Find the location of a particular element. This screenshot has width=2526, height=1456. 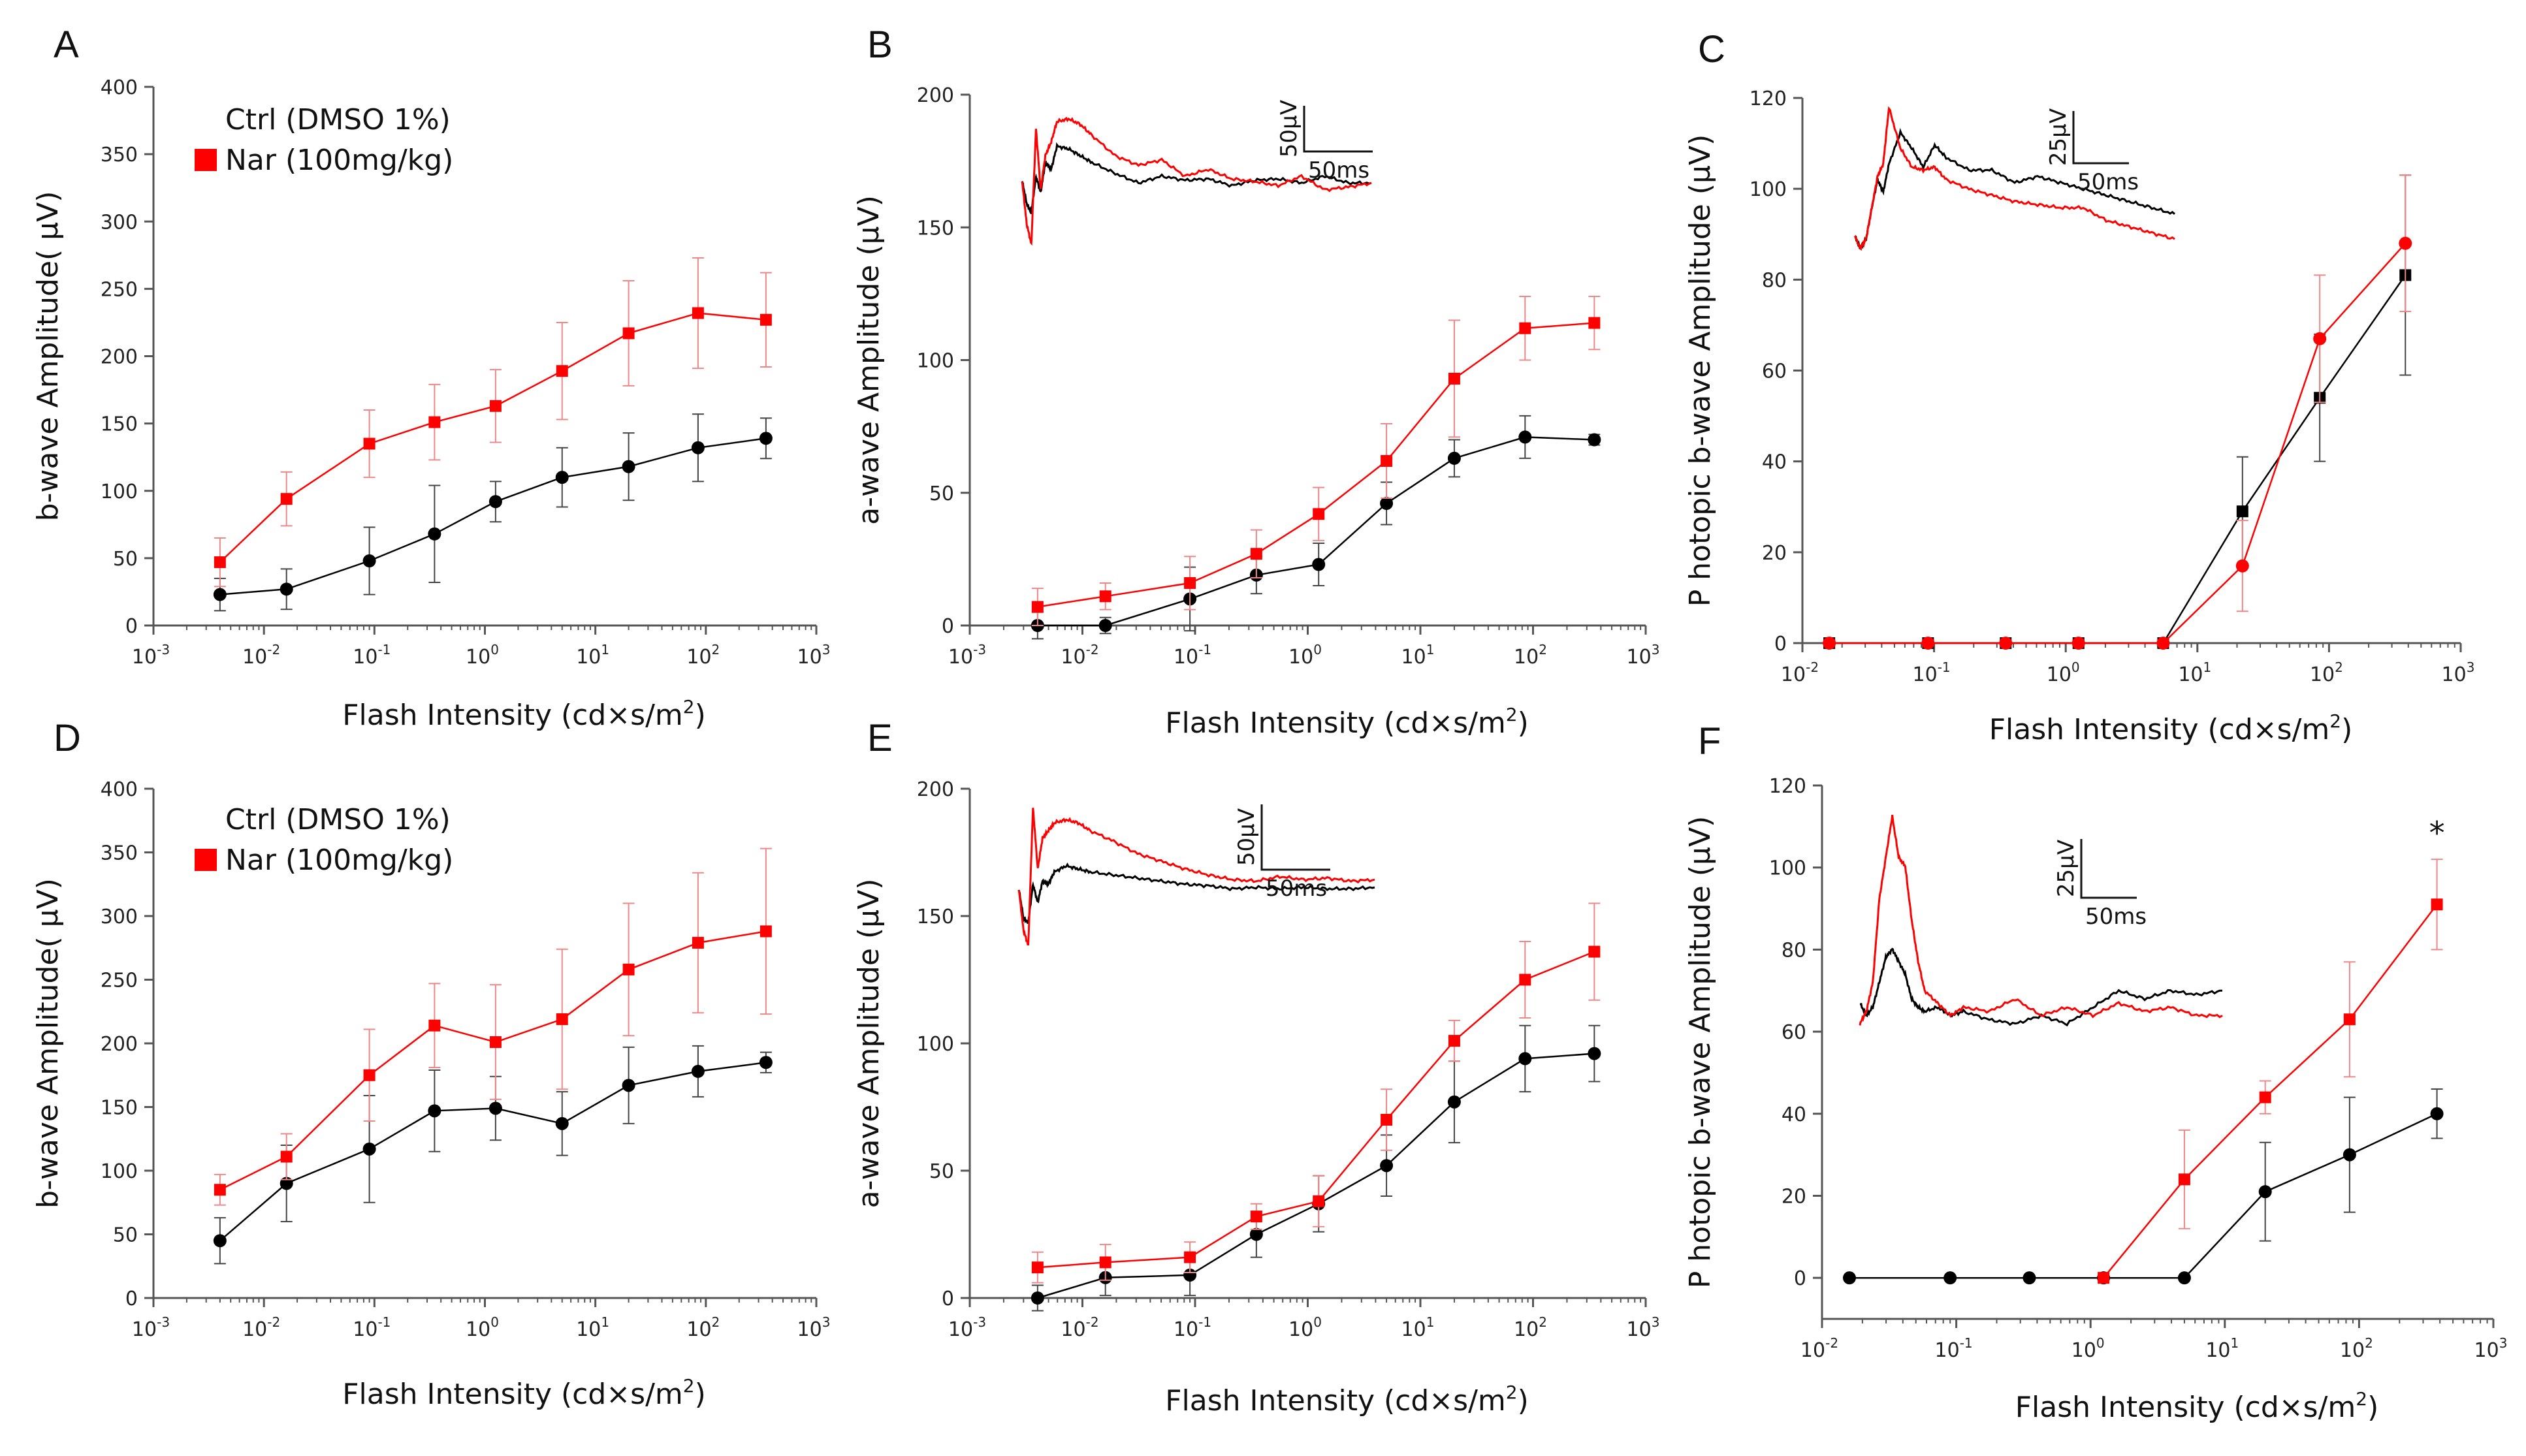

y-tick-label: 250 is located at coordinates (119, 290).